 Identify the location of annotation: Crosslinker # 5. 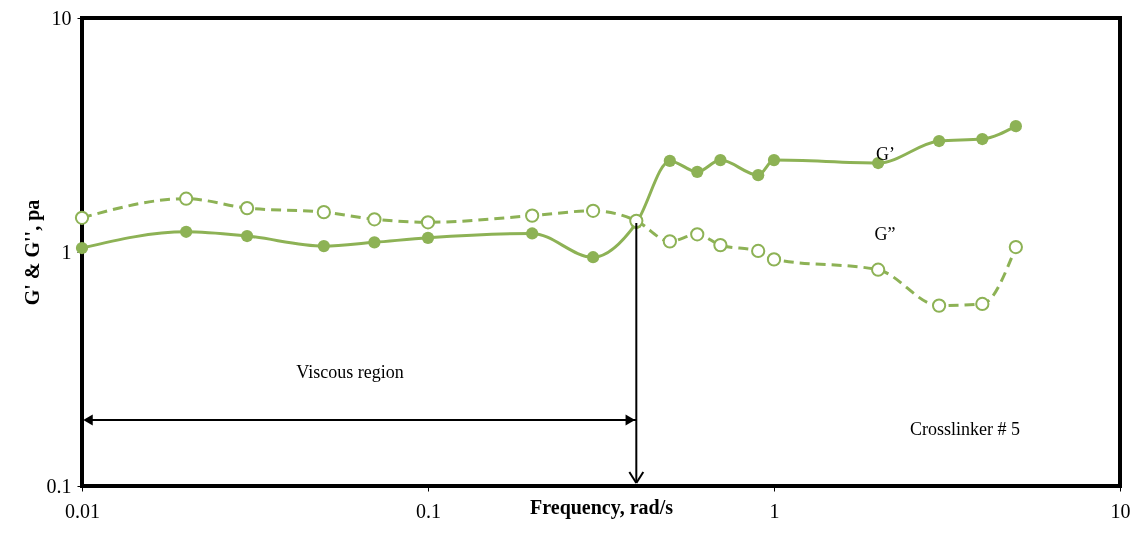
(965, 429).